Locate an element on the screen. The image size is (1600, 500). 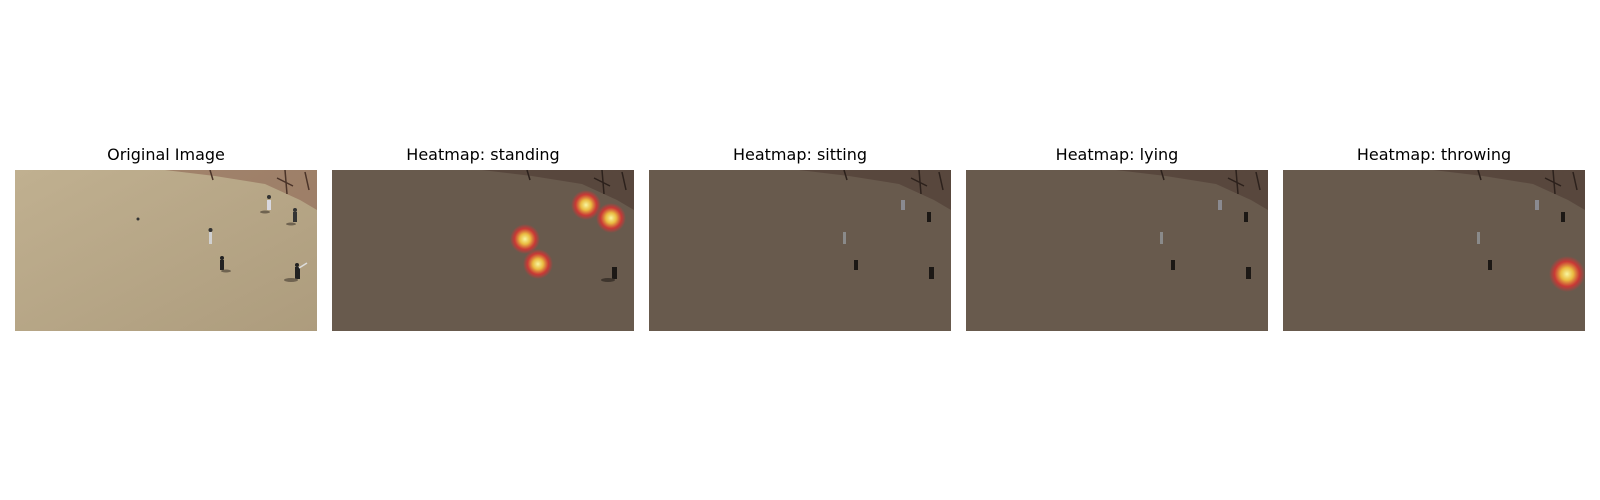
heatmap-throwing-image is located at coordinates (1434, 250).